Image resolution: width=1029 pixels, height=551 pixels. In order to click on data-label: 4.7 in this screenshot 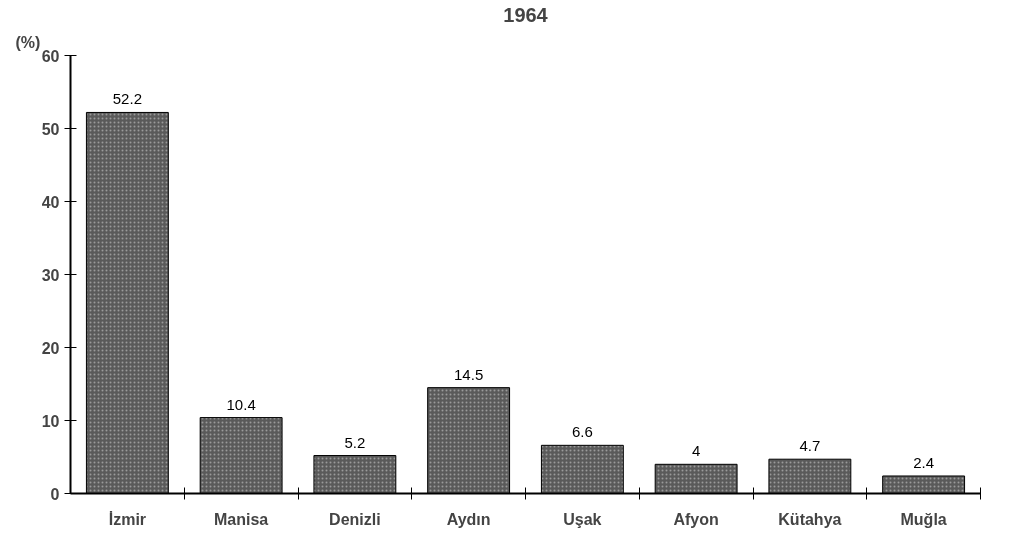, I will do `click(810, 446)`.